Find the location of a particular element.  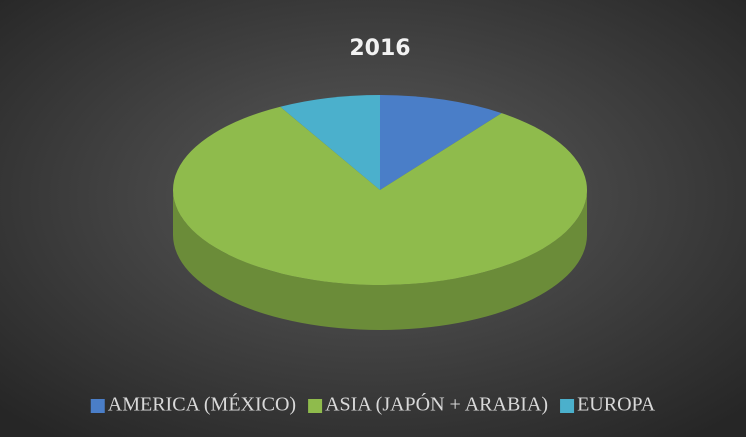

legend-item: ASIA (JAPÓN + ARABIA) is located at coordinates (428, 404).